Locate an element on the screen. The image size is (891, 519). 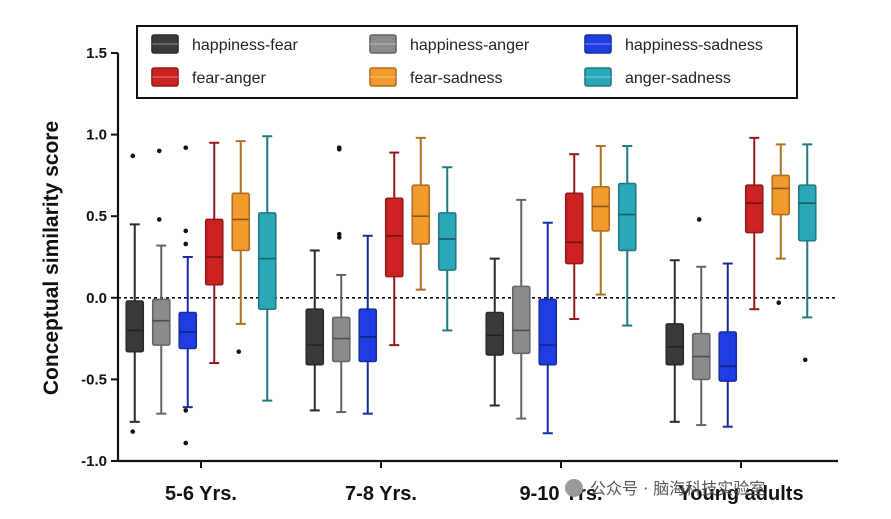
y-tick-label: 1.0 is located at coordinates (96, 135).